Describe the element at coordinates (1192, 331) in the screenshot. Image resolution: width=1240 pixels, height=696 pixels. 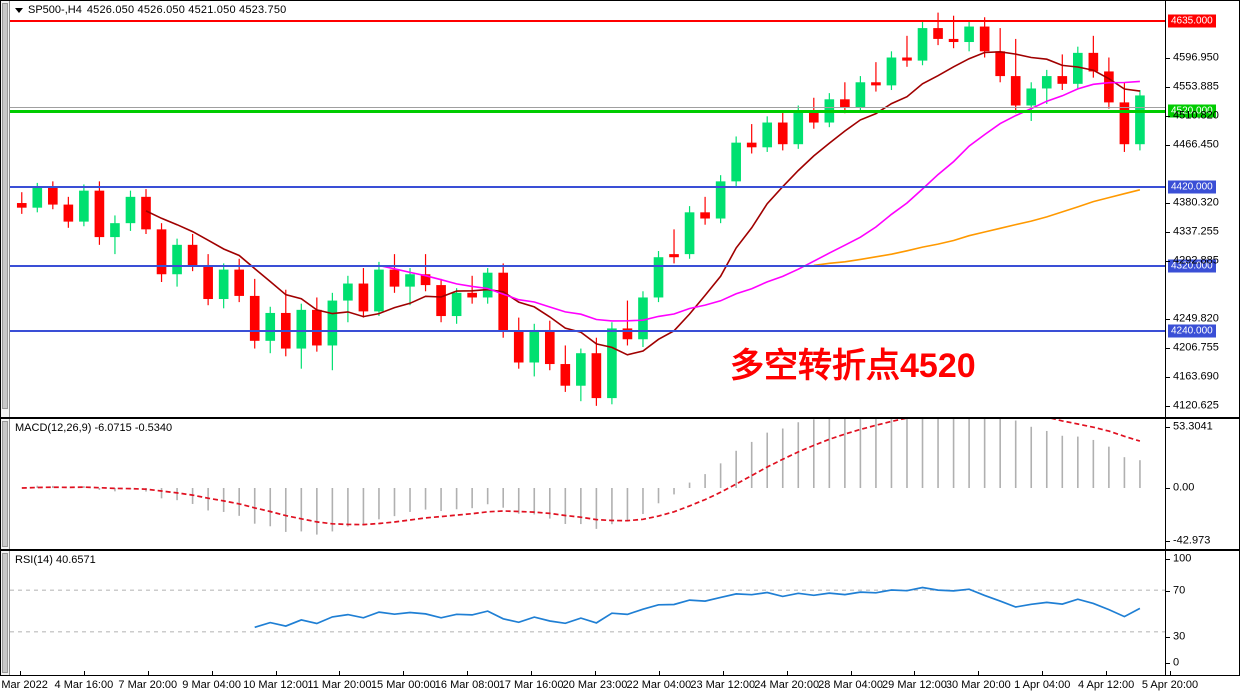
I see `price-tag-4240.000: 4240.000` at that location.